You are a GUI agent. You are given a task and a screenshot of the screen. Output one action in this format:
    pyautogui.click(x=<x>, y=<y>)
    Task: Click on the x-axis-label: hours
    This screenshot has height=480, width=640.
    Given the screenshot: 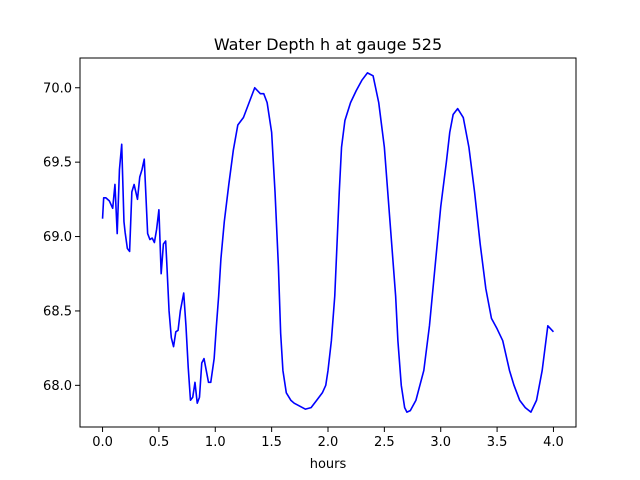 What is the action you would take?
    pyautogui.click(x=328, y=464)
    